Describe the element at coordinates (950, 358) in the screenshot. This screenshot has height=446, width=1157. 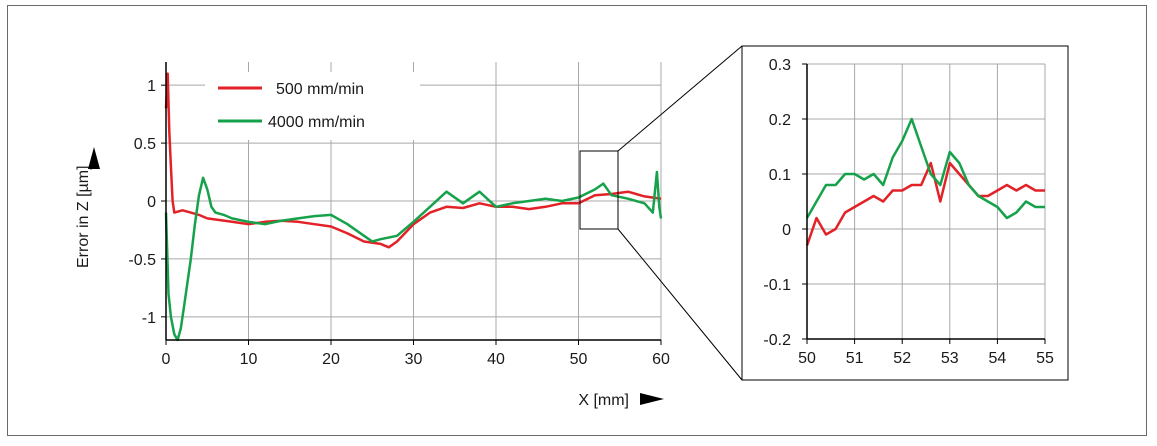
I see `x-tick-label: 53` at that location.